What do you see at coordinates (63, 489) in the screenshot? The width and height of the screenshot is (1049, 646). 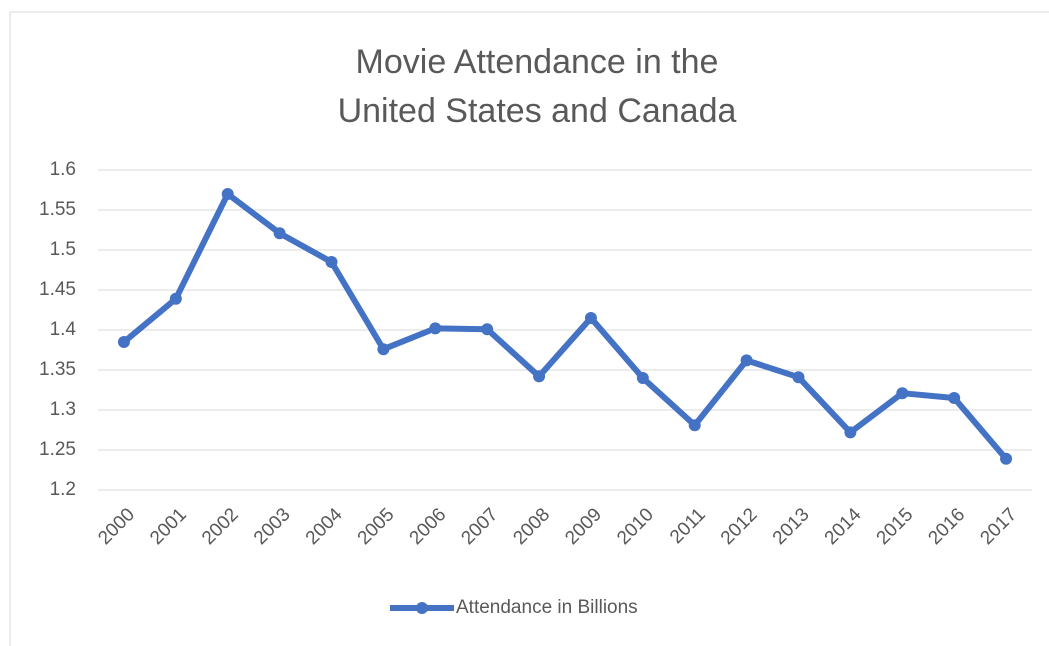 I see `y-tick-label: 1.2` at bounding box center [63, 489].